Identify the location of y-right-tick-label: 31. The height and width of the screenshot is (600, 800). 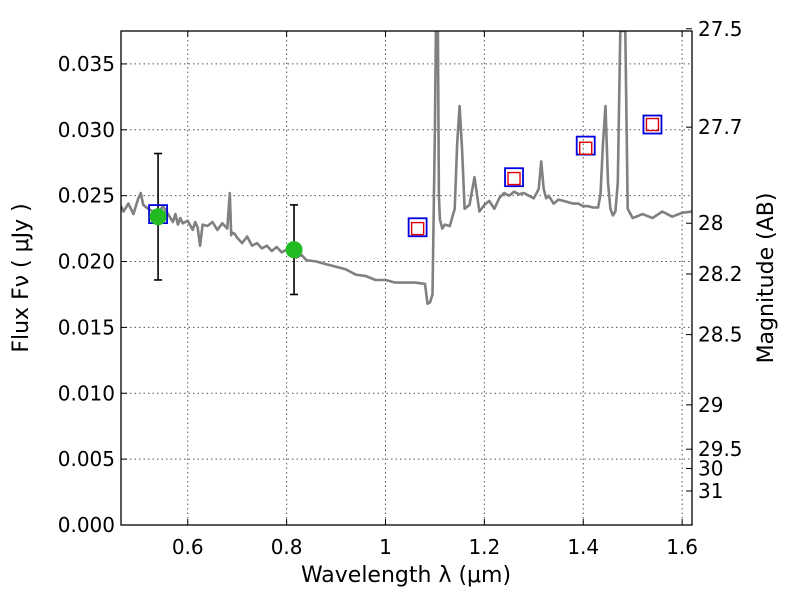
(710, 491).